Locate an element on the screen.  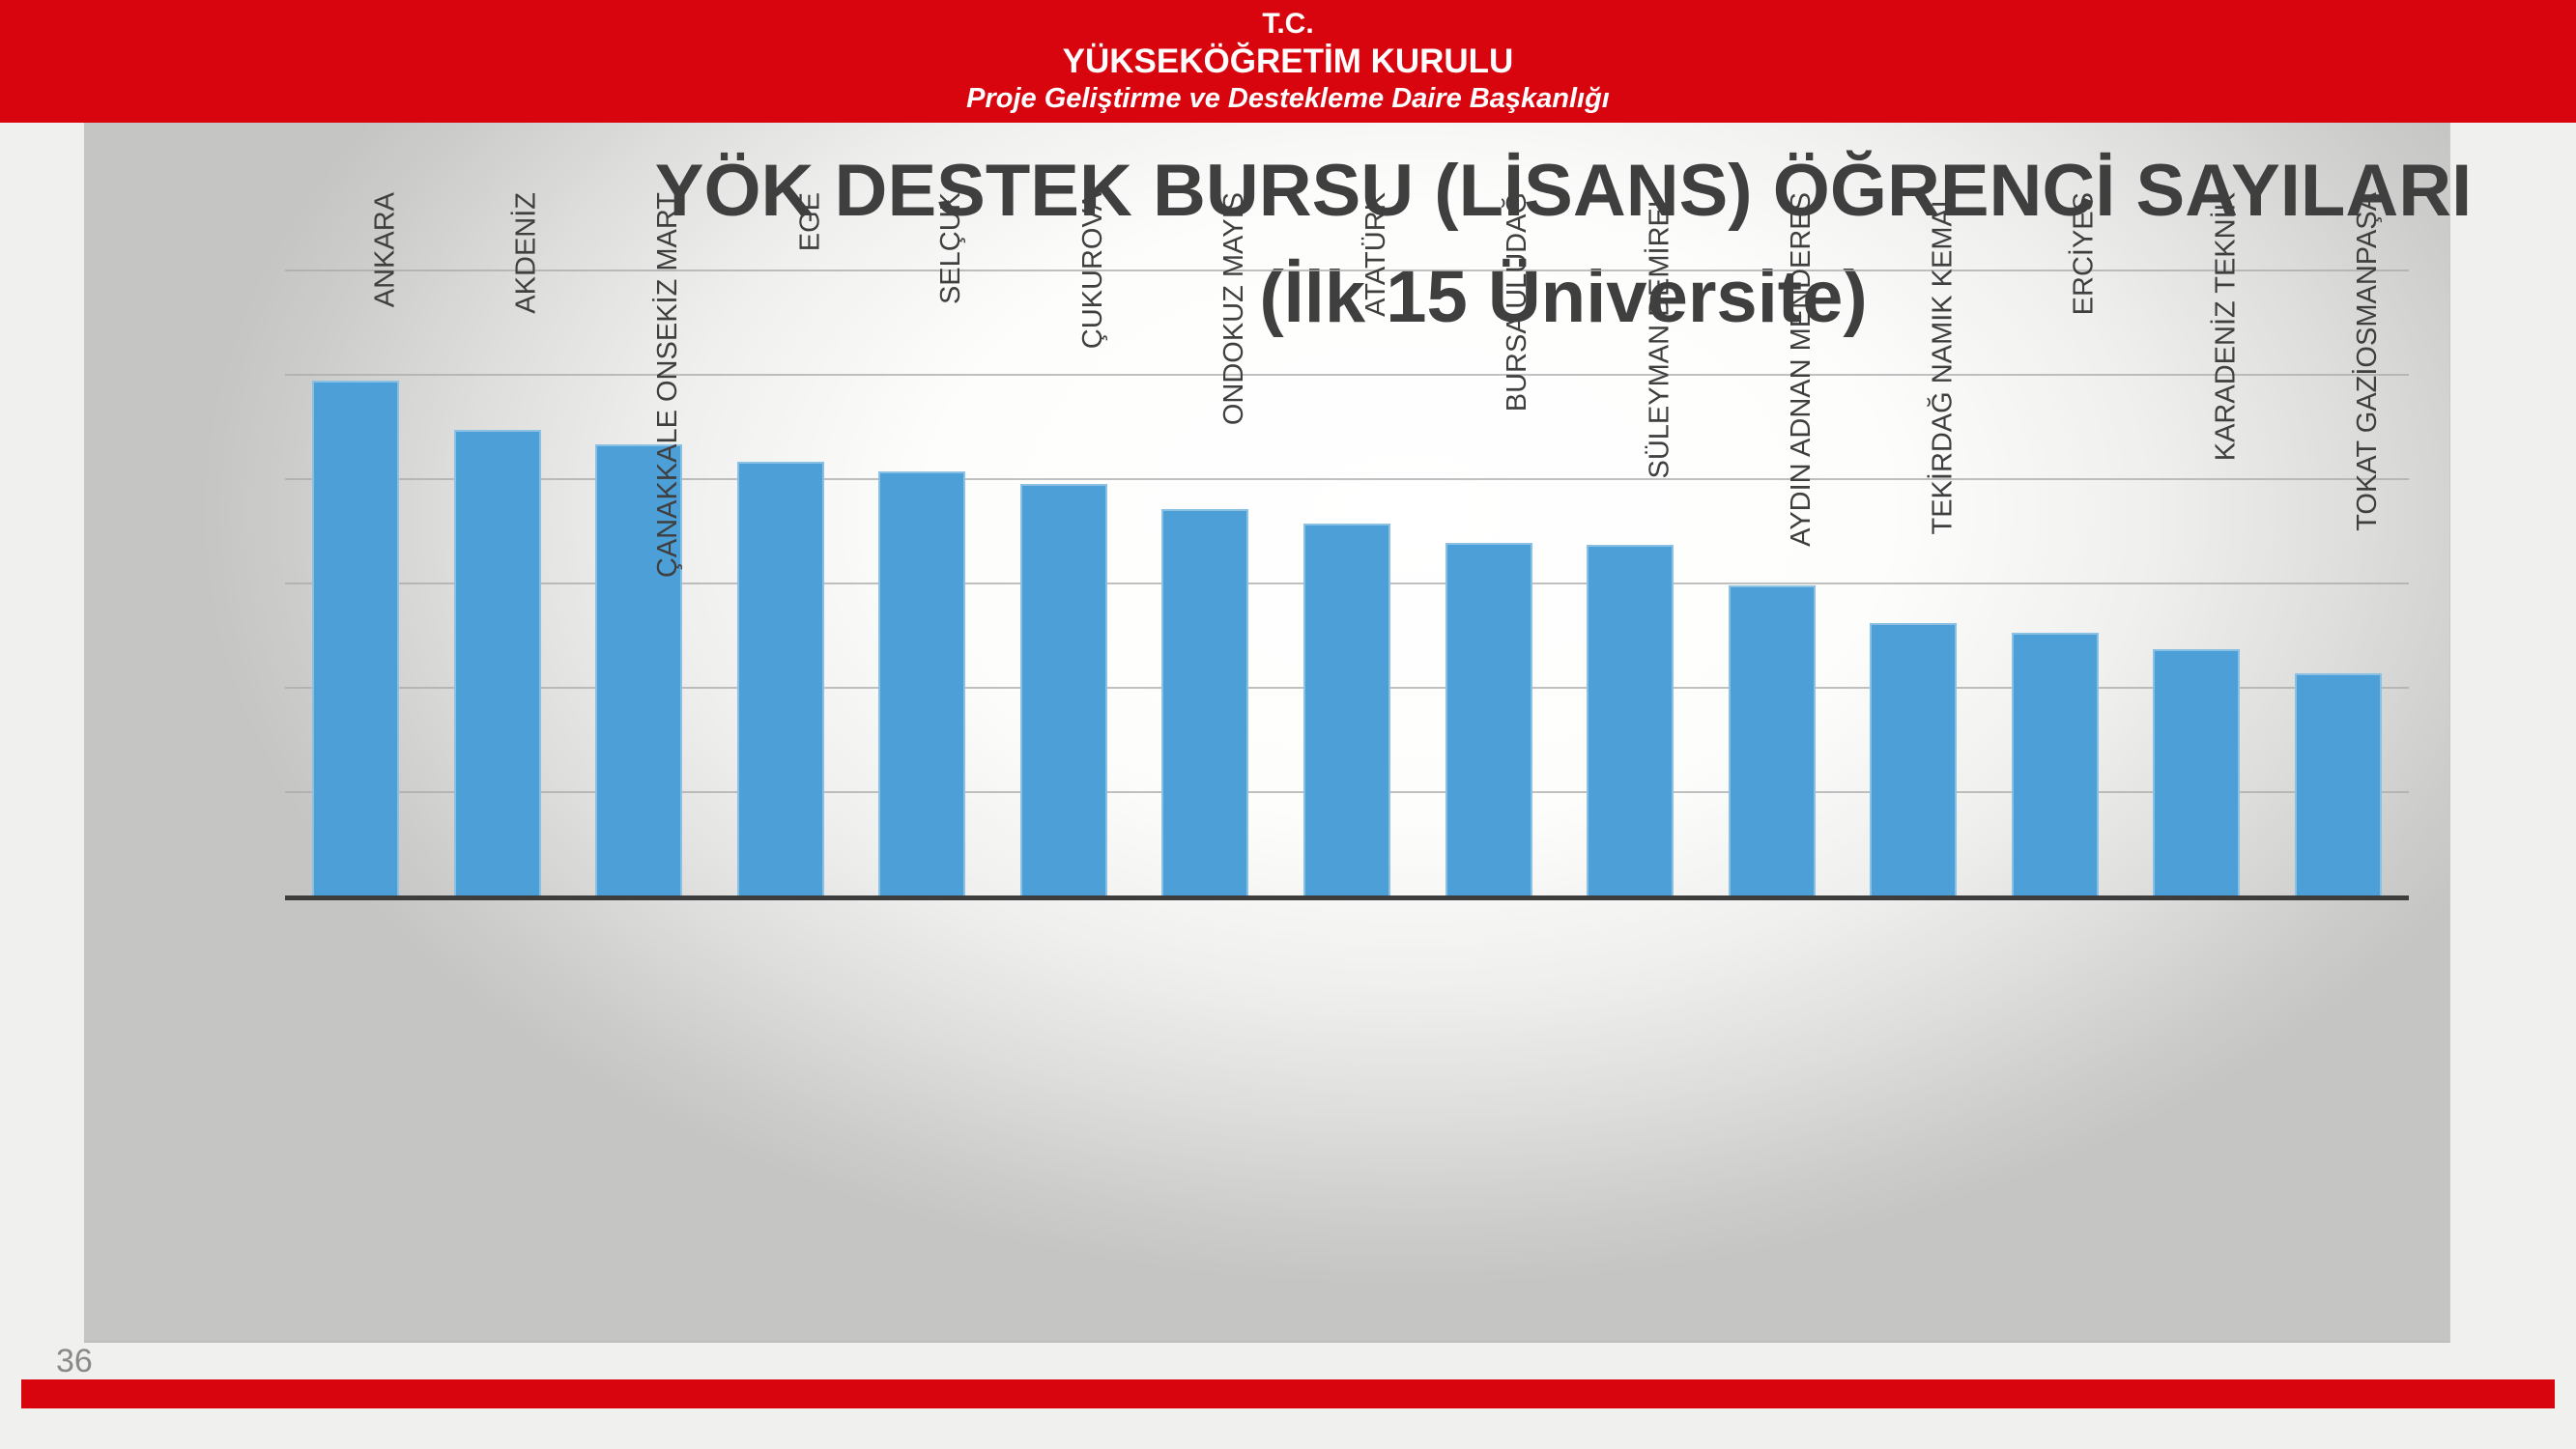
category-label: BURSA ULUDAĞ is located at coordinates (1518, 302).